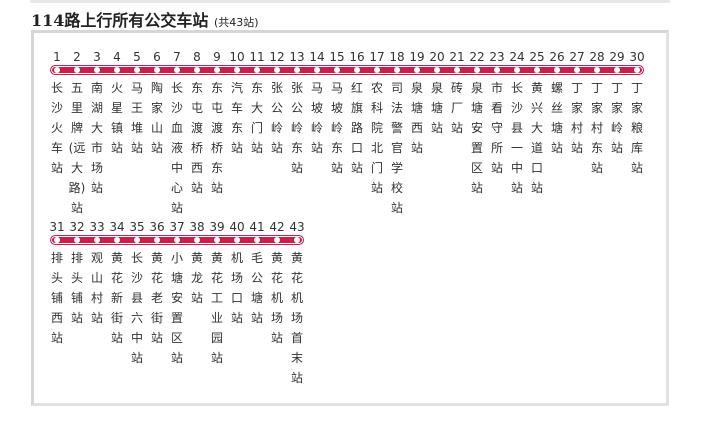 The image size is (709, 430). What do you see at coordinates (117, 227) in the screenshot?
I see `station-number: 34` at bounding box center [117, 227].